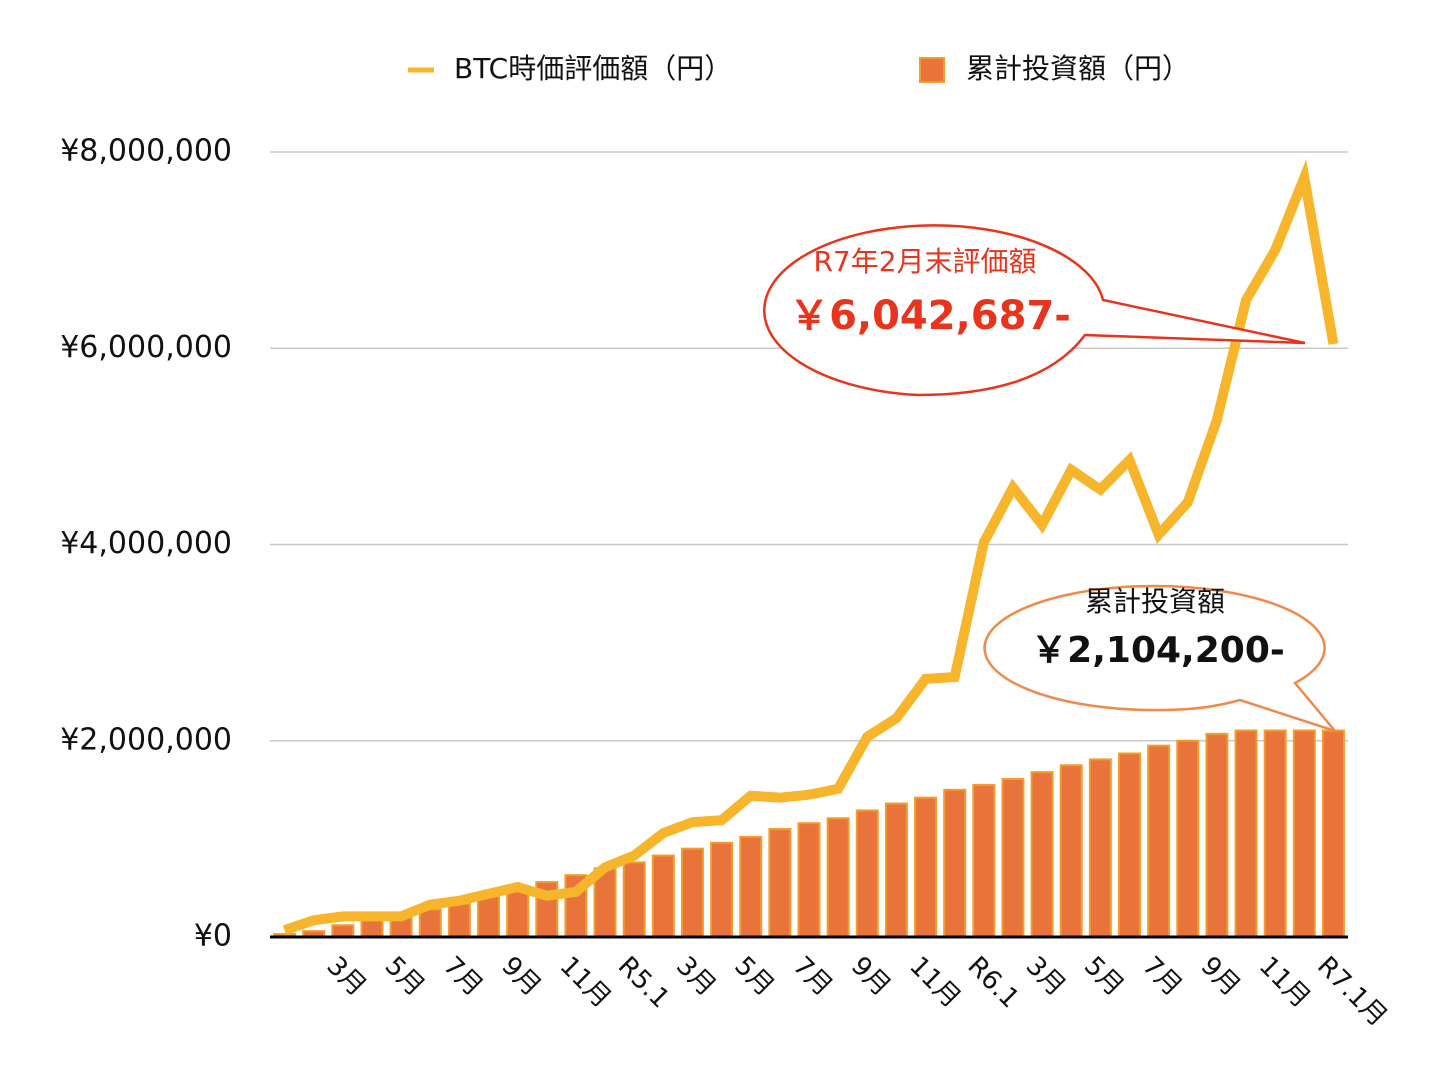 Image resolution: width=1442 pixels, height=1090 pixels. Describe the element at coordinates (993, 982) in the screenshot. I see `x-tick-label: R6.1` at that location.